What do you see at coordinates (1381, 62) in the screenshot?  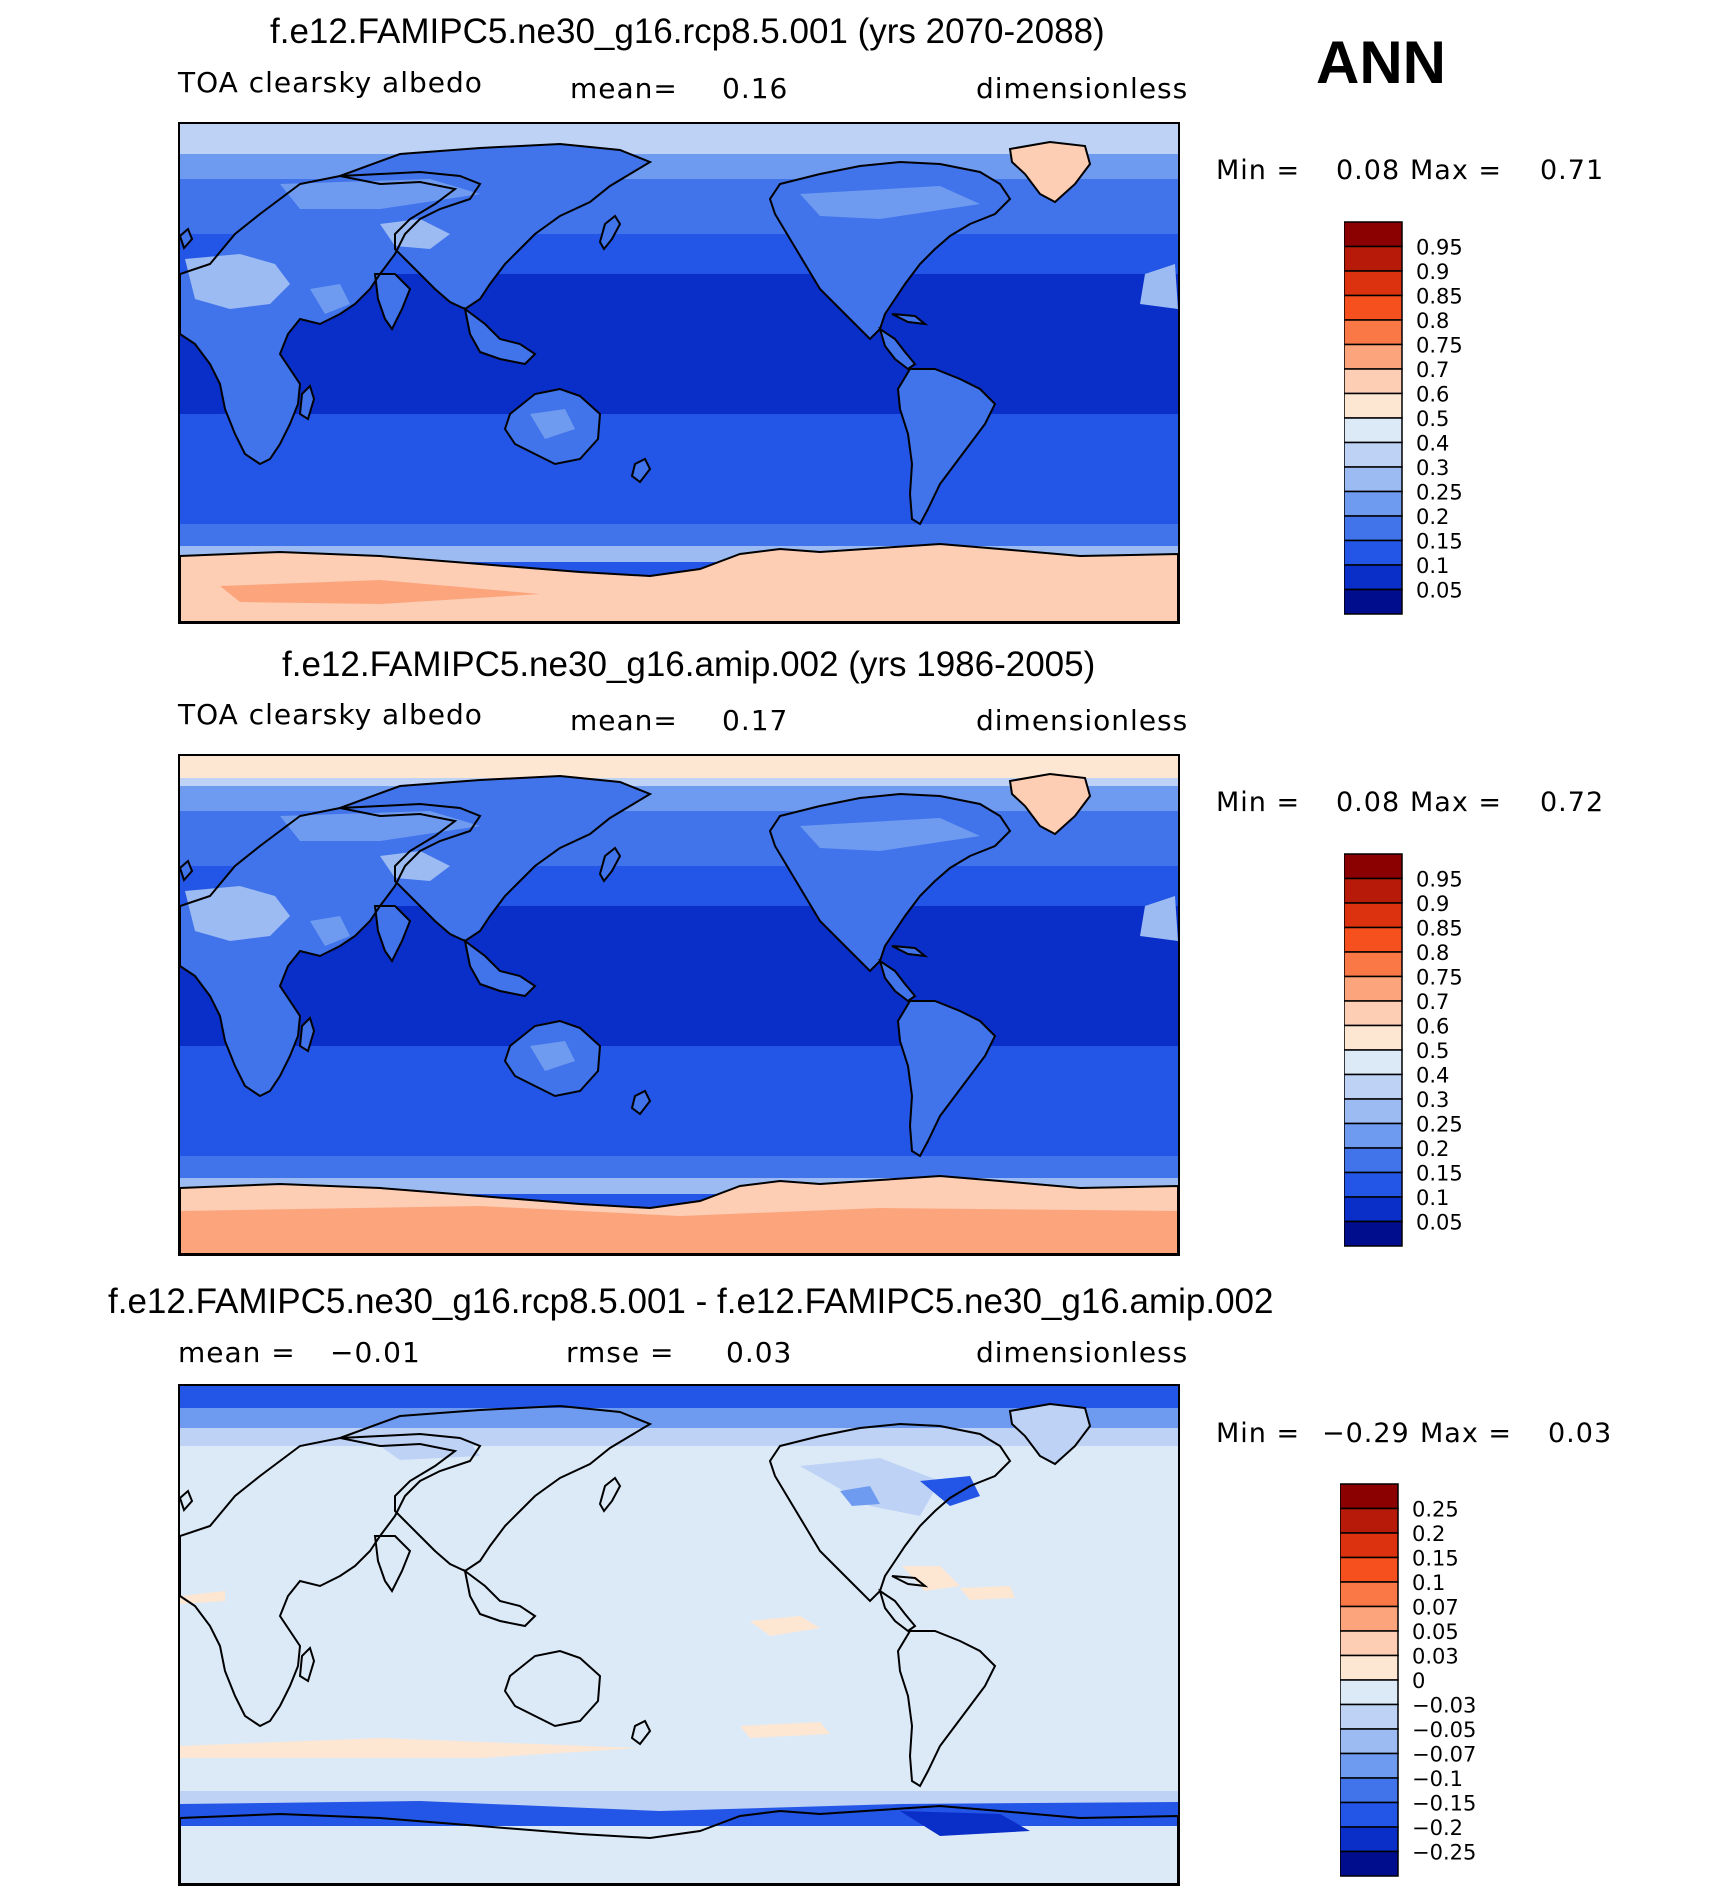 I see `season-label: ANN` at bounding box center [1381, 62].